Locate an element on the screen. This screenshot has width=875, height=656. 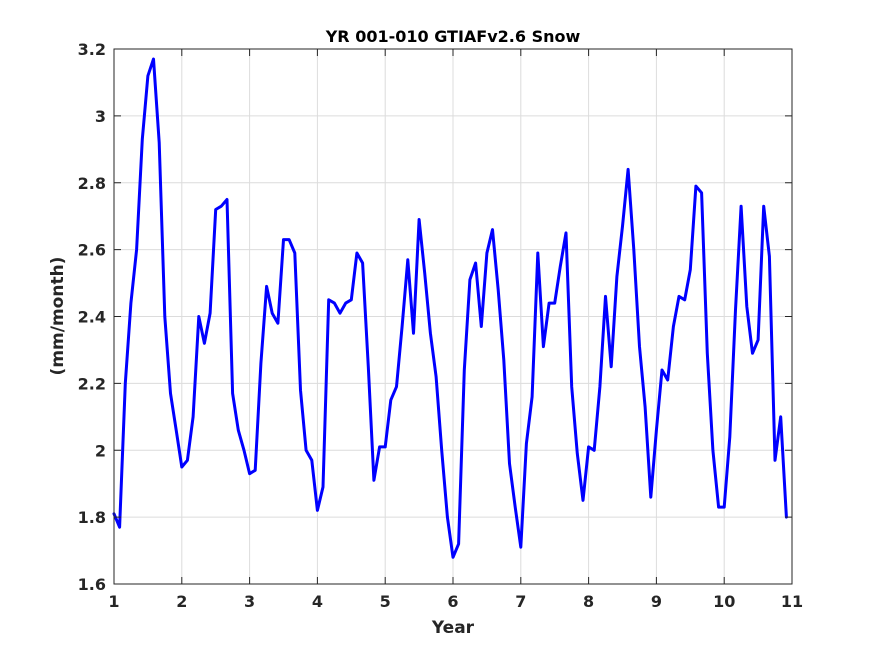
x-tick-label: 8 is located at coordinates (588, 601).